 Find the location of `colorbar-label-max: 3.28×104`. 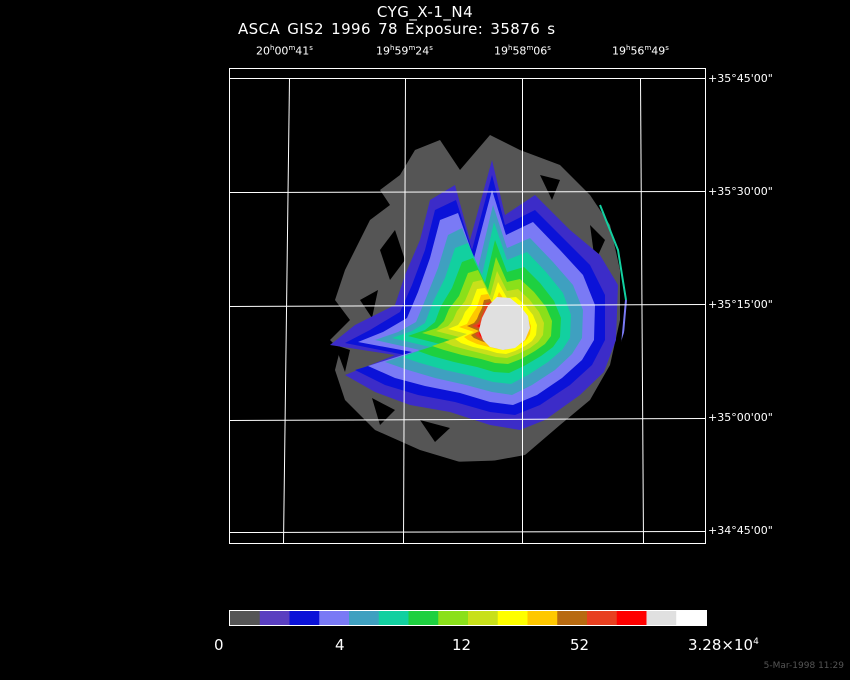

colorbar-label-max: 3.28×104 is located at coordinates (723, 645).